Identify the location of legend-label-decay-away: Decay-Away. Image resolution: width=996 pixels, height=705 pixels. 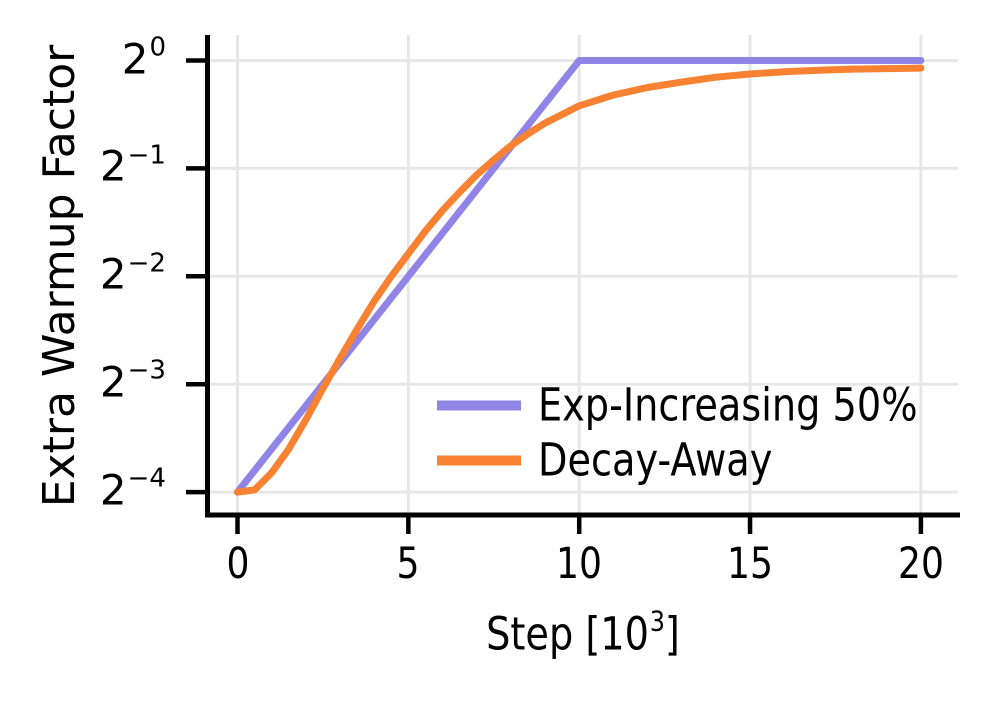
(655, 460).